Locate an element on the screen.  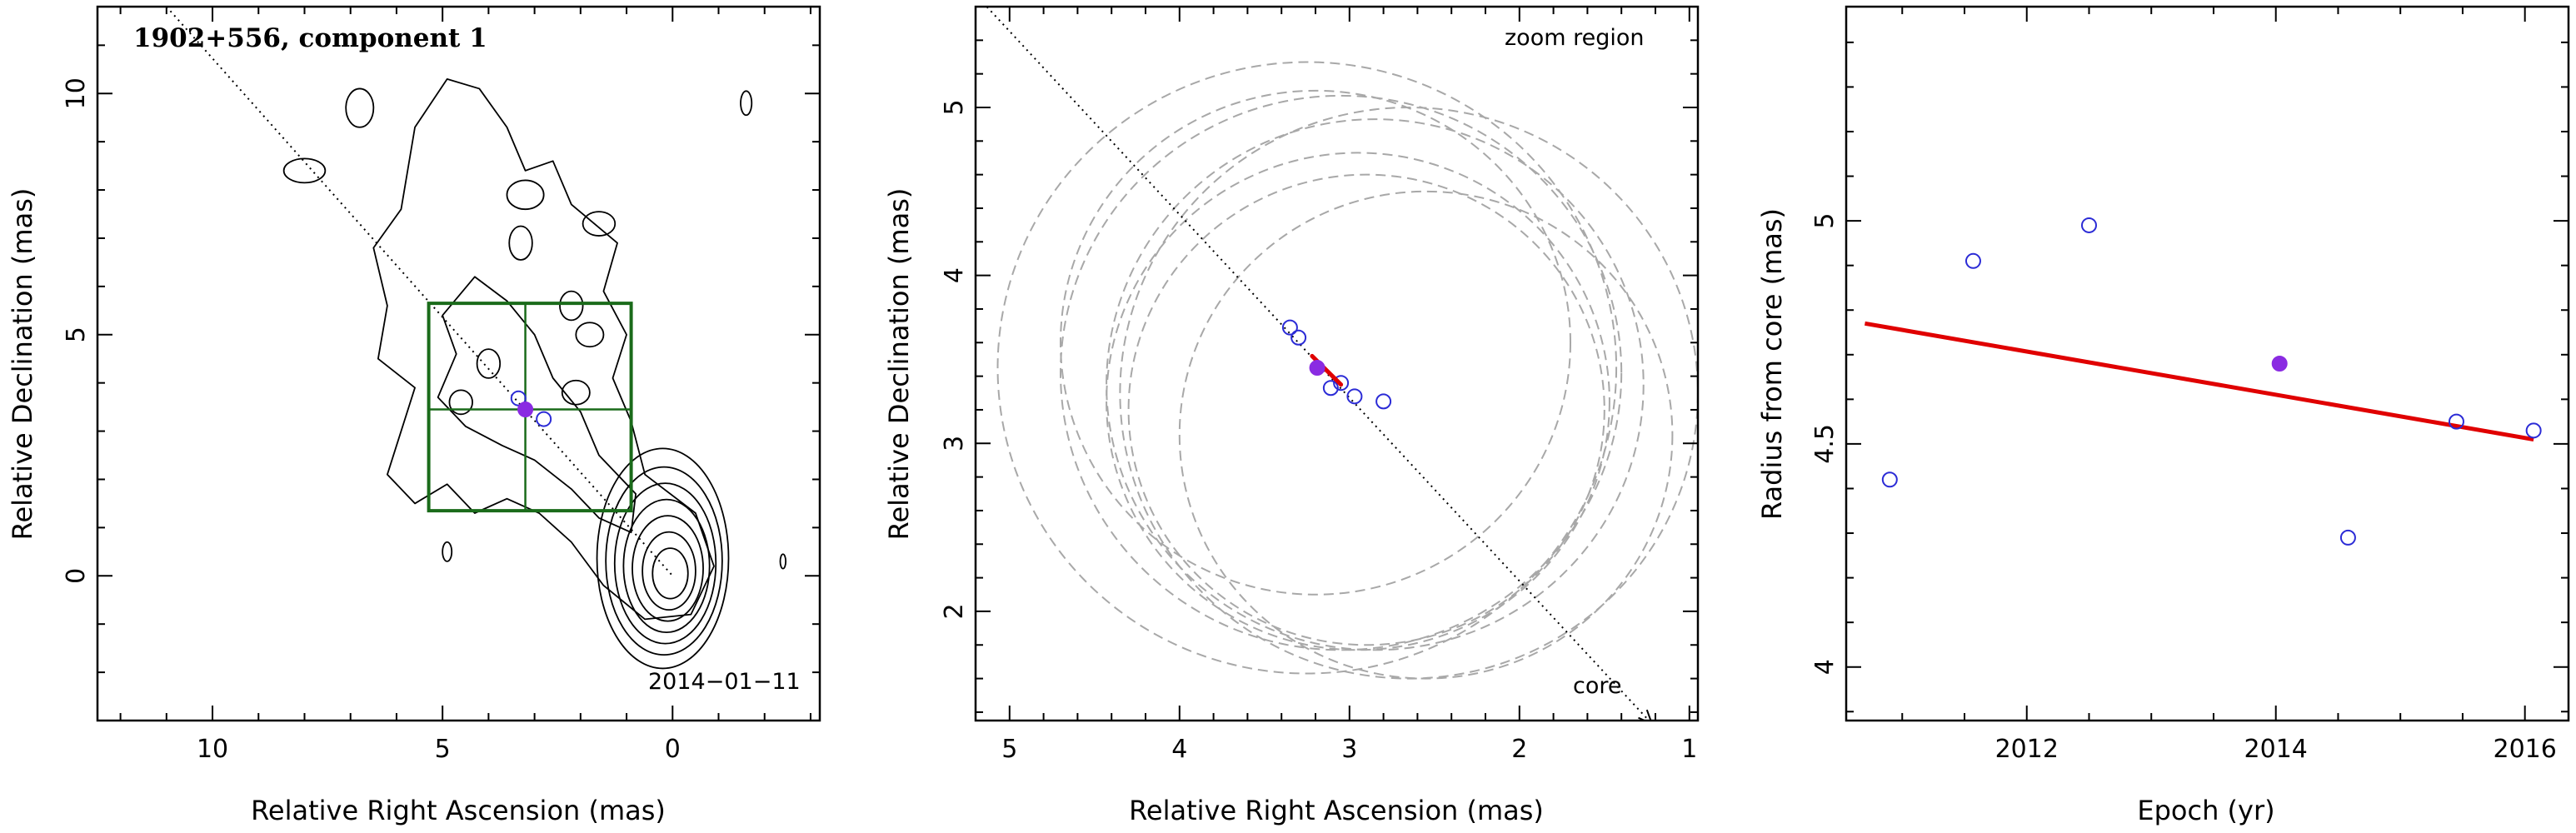
linear-fit-line is located at coordinates (2199, 381).